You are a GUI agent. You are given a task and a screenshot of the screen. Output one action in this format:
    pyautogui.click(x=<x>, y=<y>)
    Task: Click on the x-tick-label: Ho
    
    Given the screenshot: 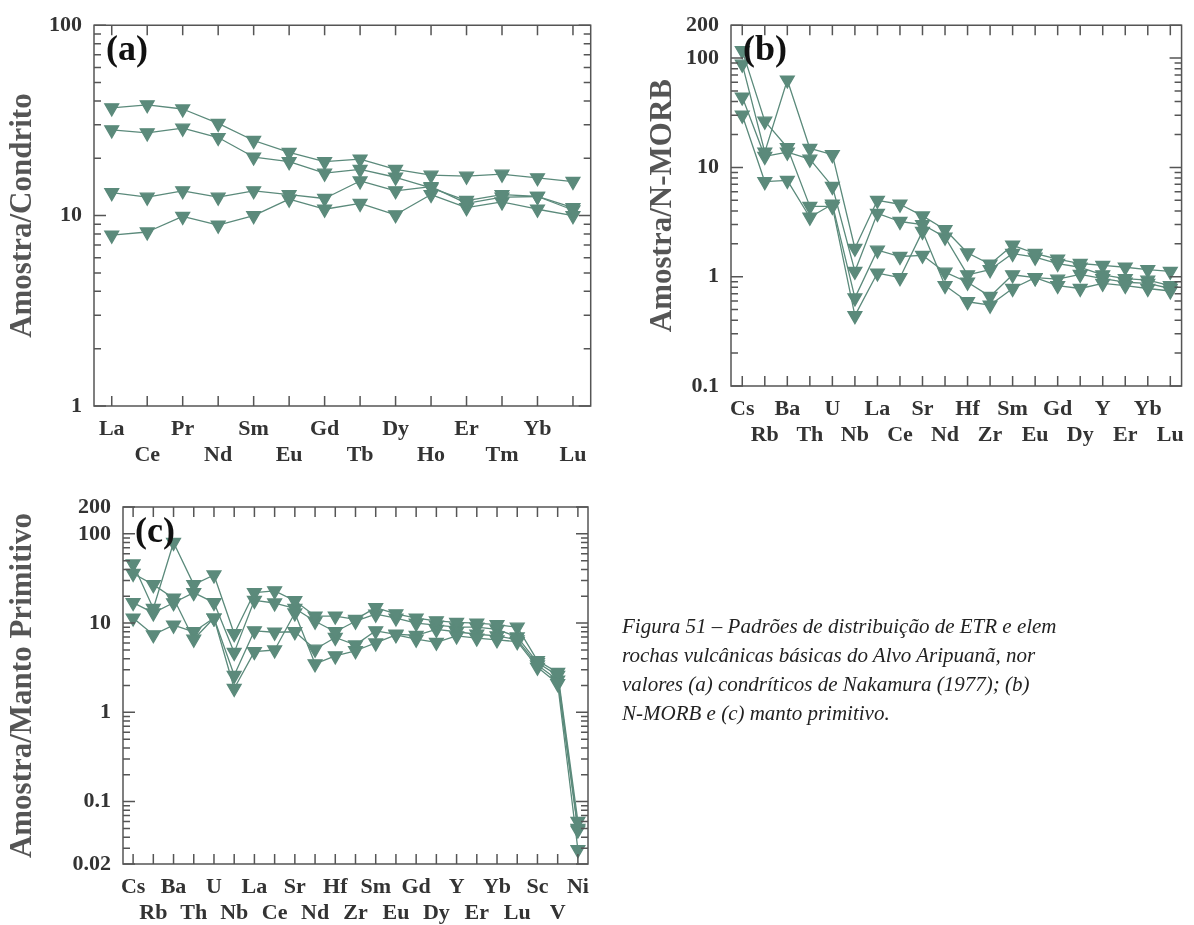 What is the action you would take?
    pyautogui.click(x=431, y=454)
    